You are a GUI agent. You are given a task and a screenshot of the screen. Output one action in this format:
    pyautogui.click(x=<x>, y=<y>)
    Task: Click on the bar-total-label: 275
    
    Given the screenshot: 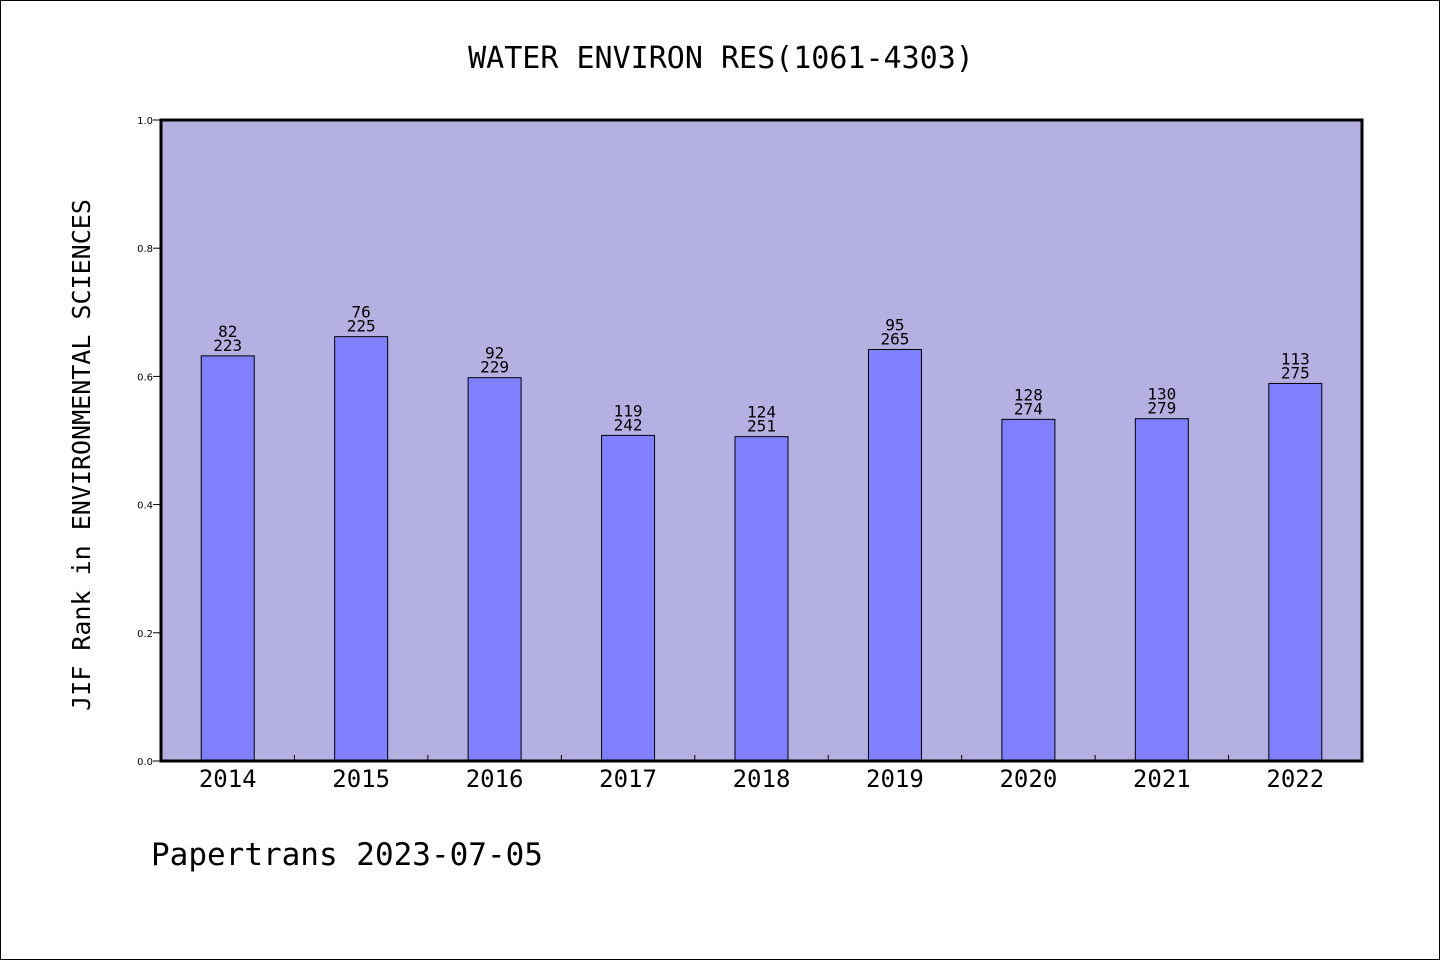 What is the action you would take?
    pyautogui.click(x=1295, y=372)
    